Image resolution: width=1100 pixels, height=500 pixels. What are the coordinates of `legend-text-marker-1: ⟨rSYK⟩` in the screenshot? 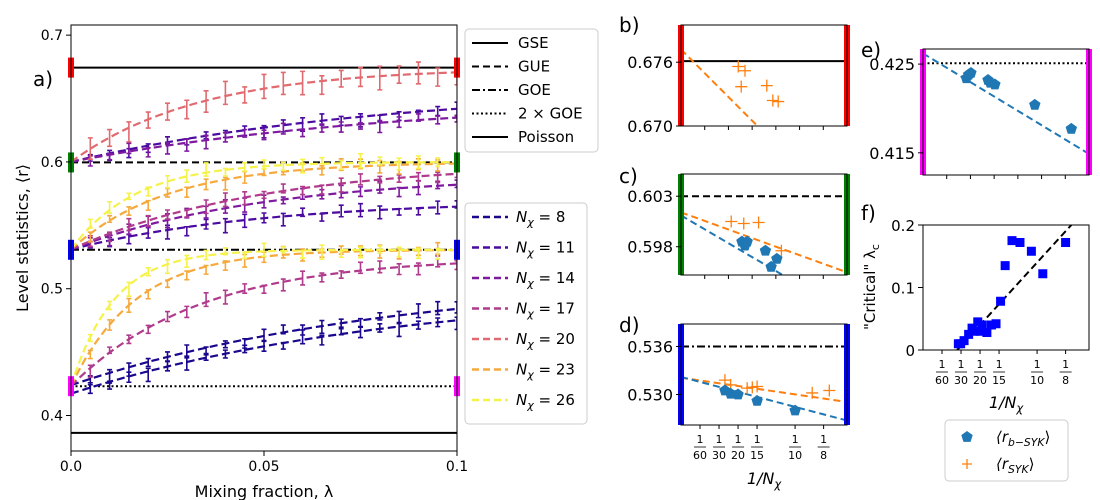 It's located at (1015, 465).